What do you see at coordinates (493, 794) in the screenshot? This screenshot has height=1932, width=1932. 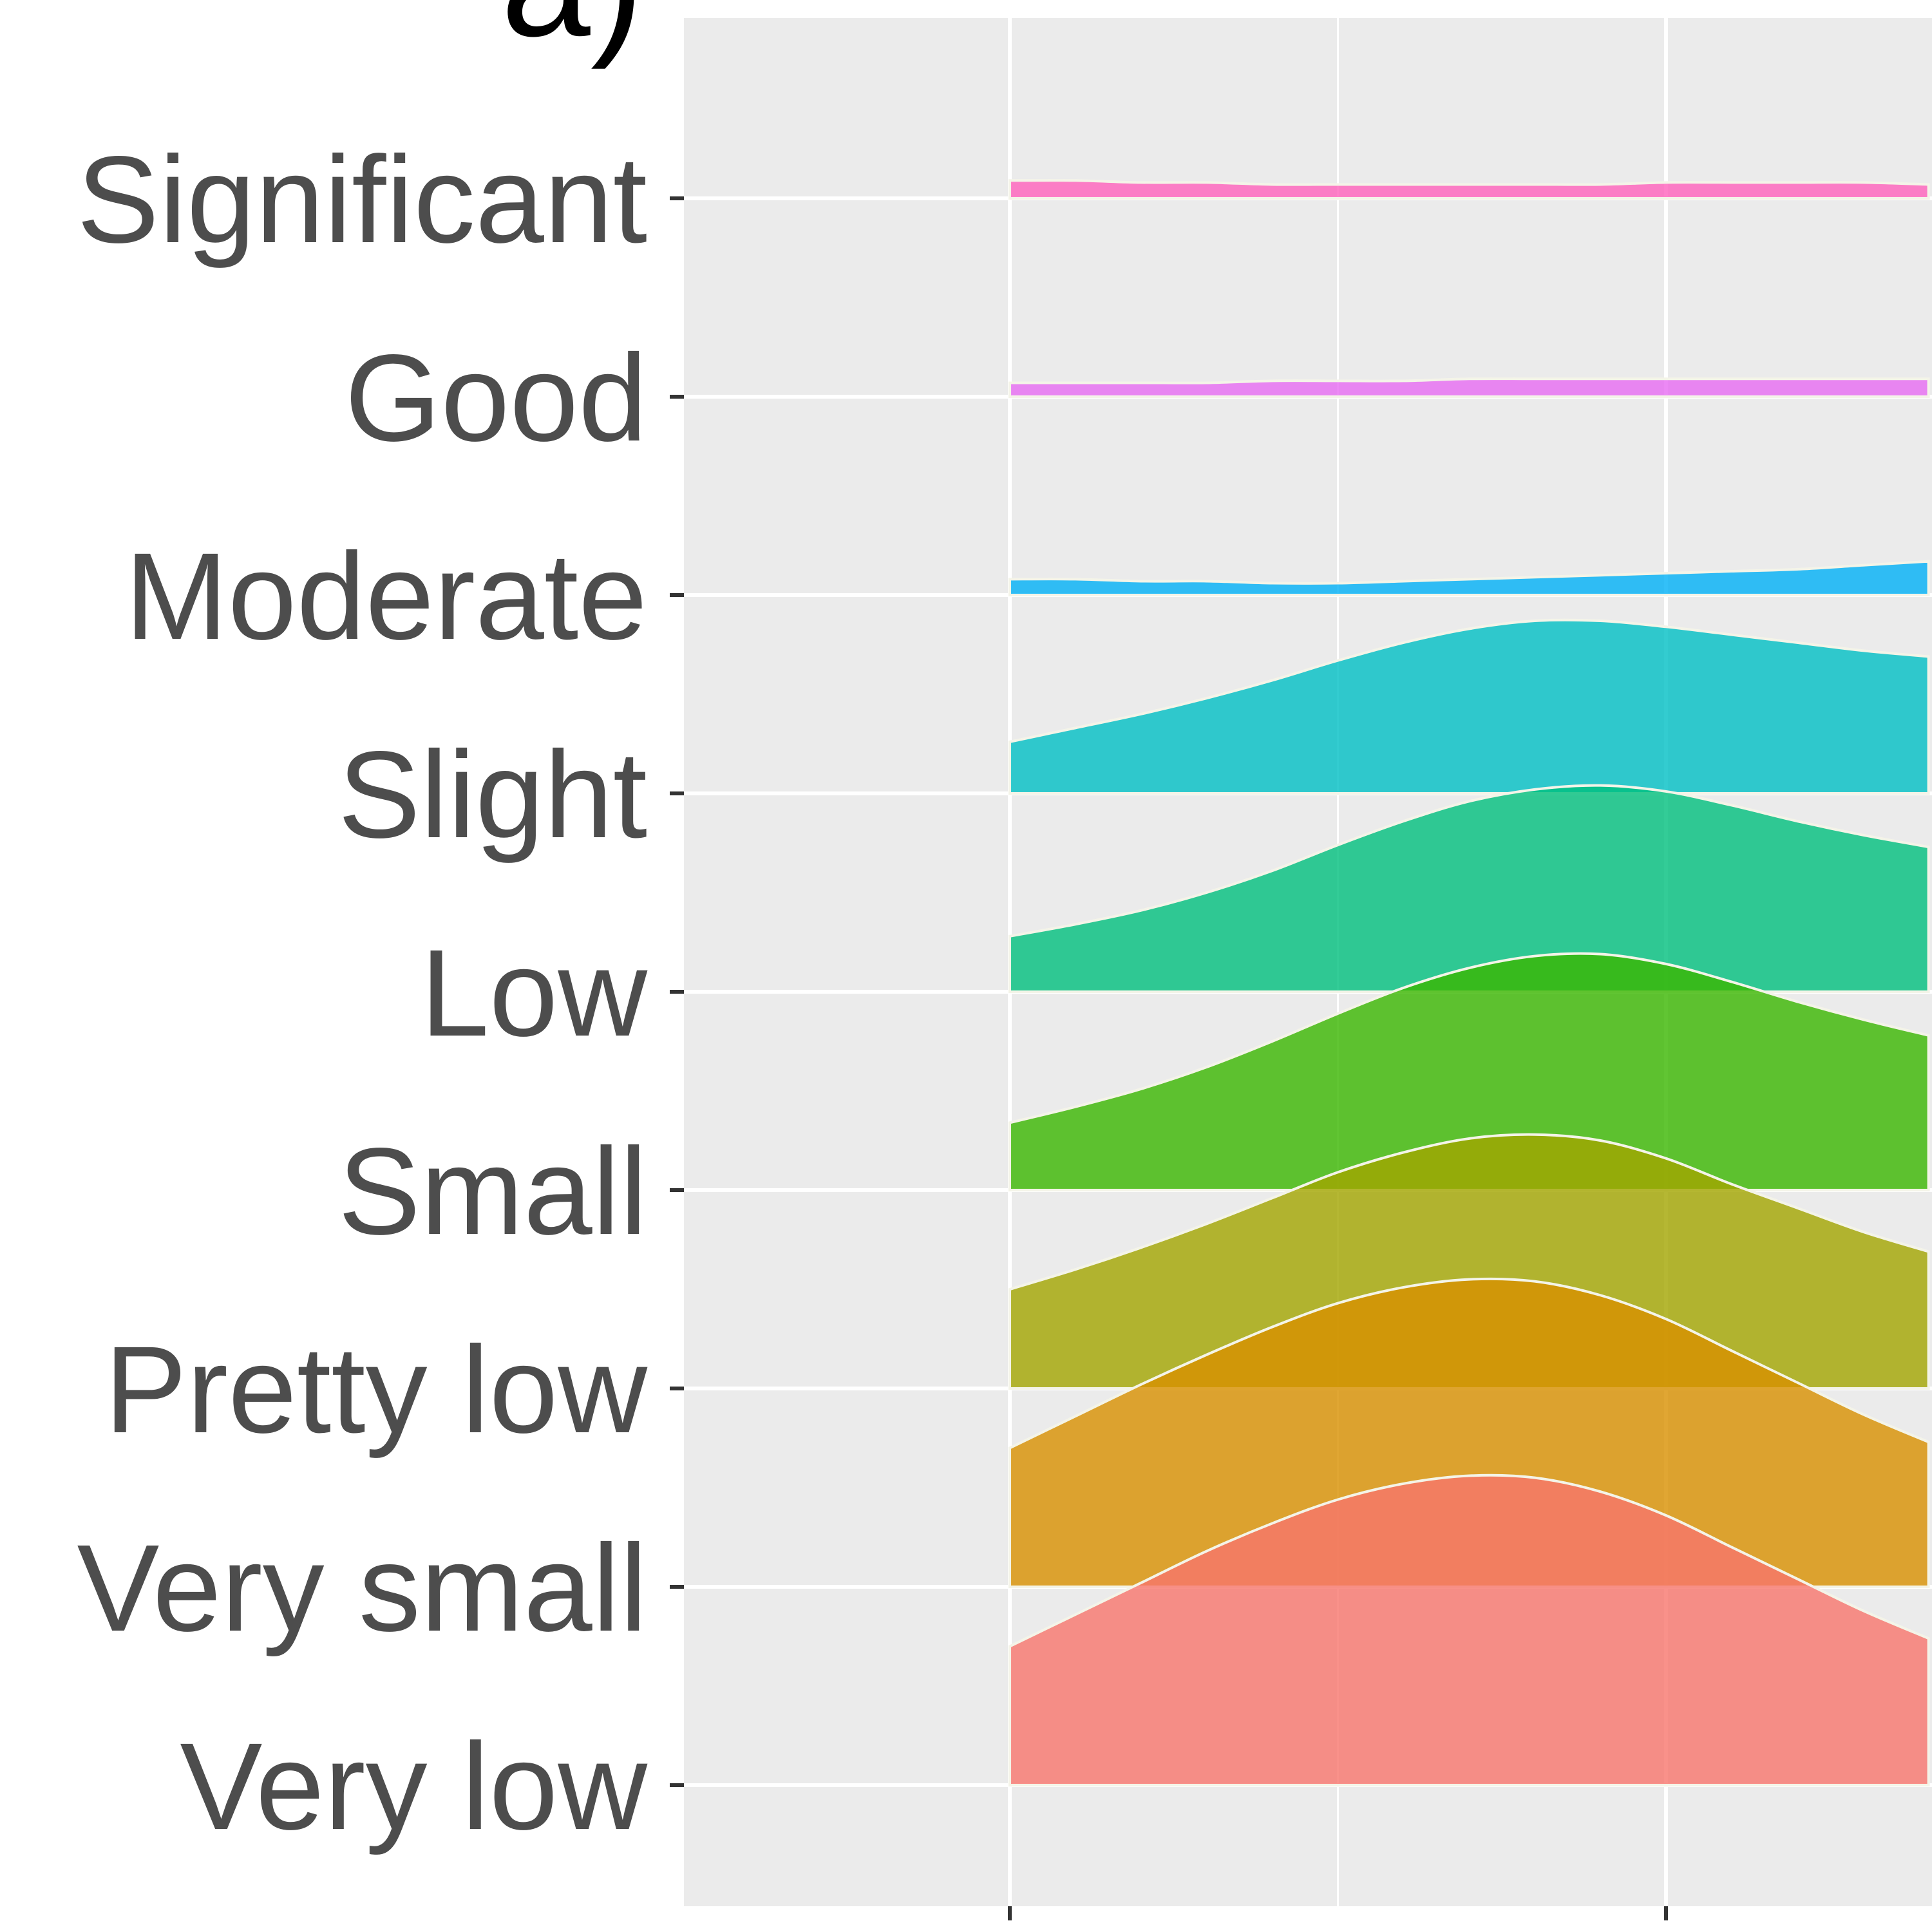 I see `y-tick-label: Slight` at bounding box center [493, 794].